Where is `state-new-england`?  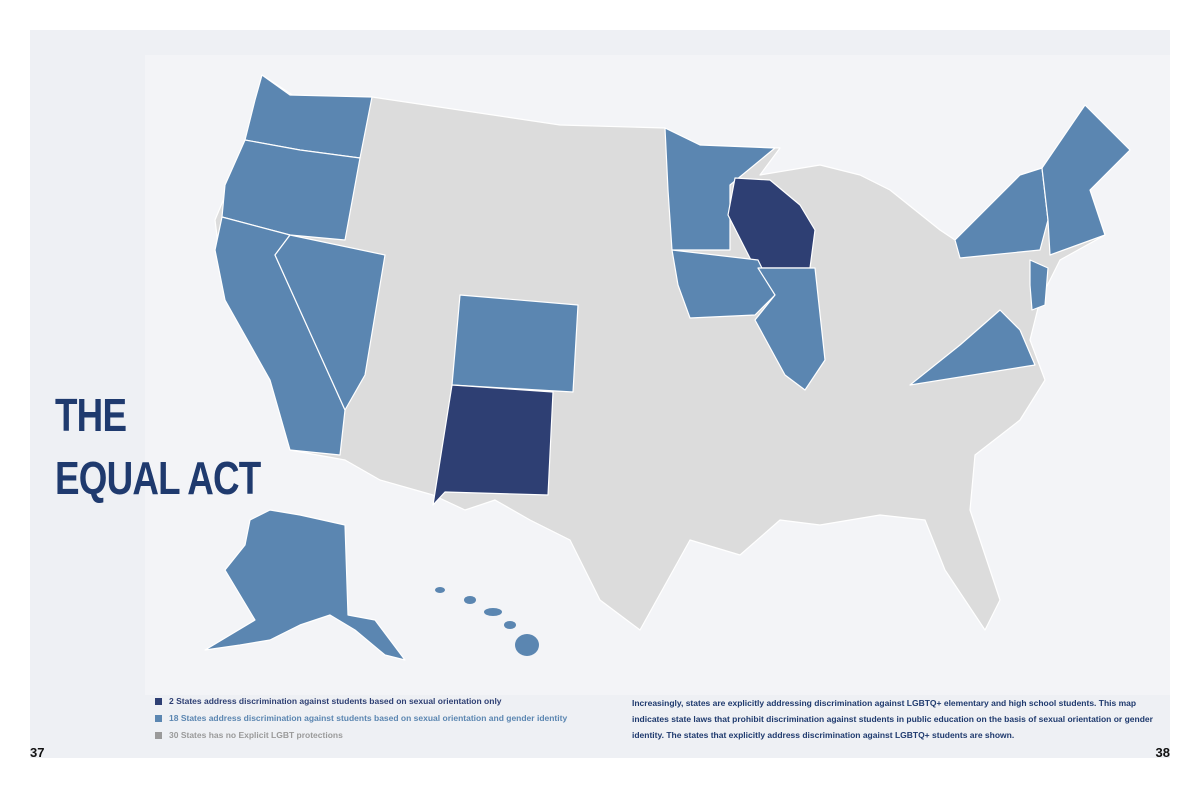 state-new-england is located at coordinates (1086, 180).